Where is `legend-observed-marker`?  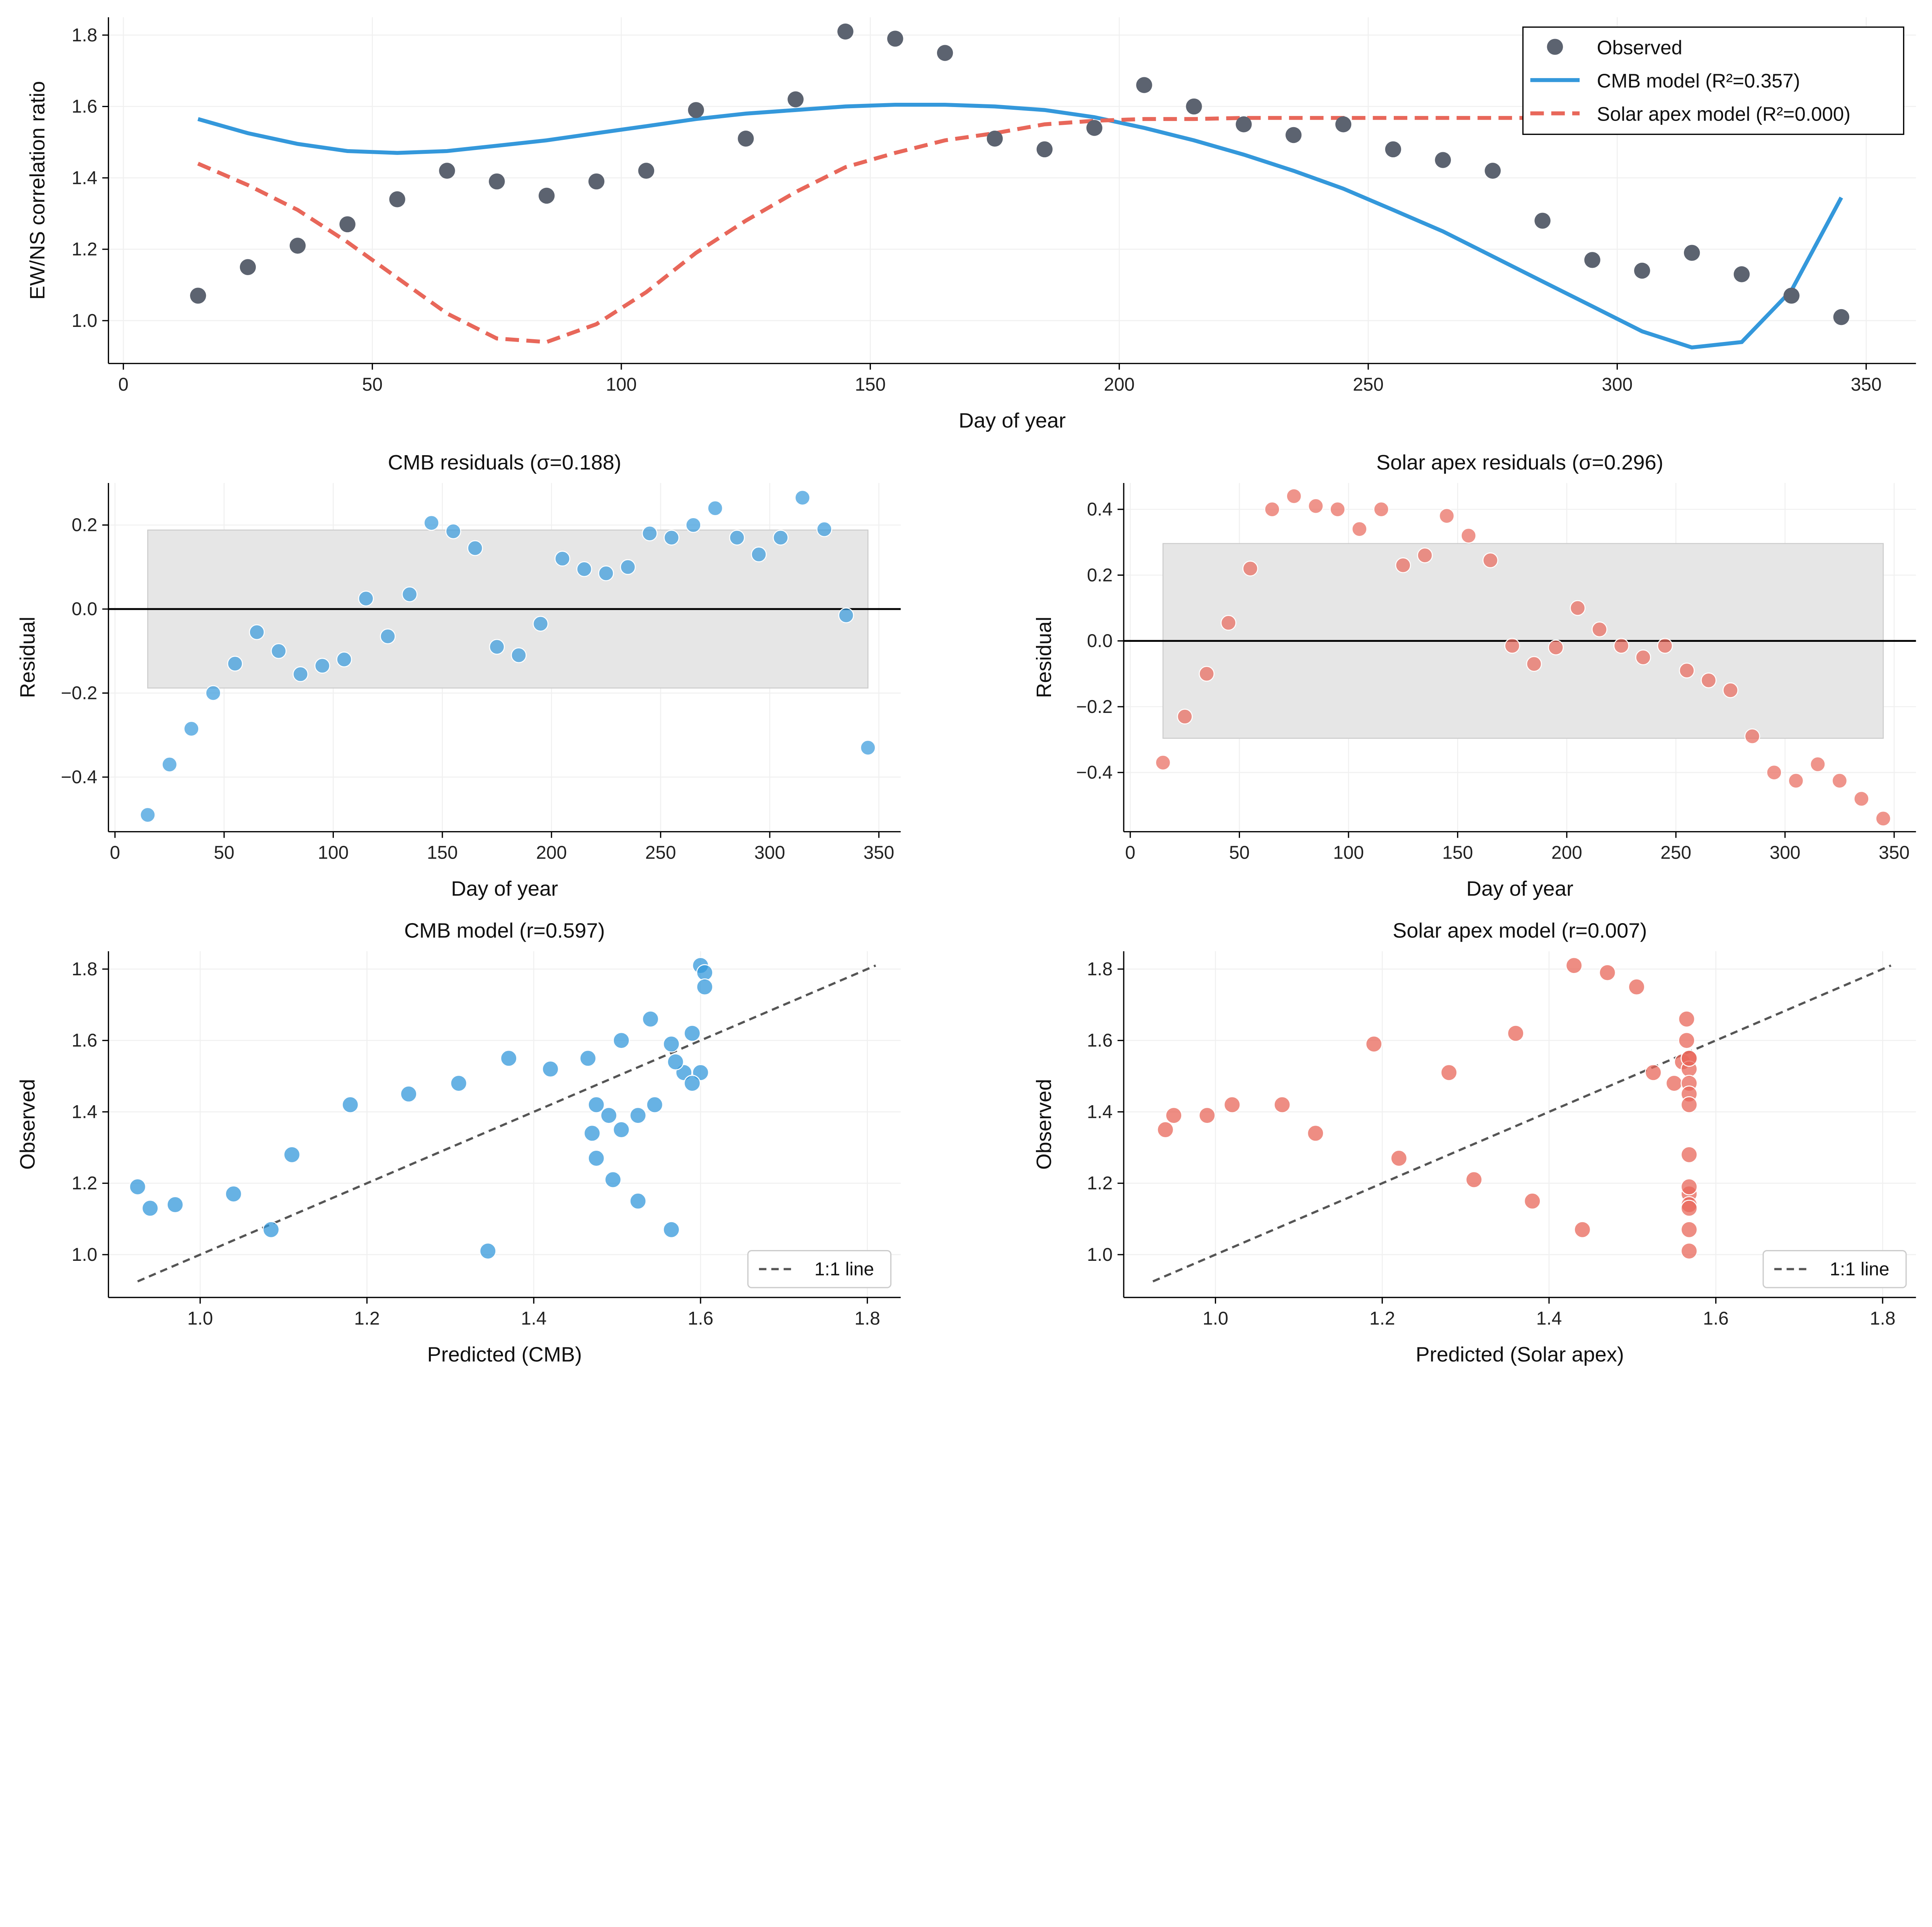
legend-observed-marker is located at coordinates (1555, 47).